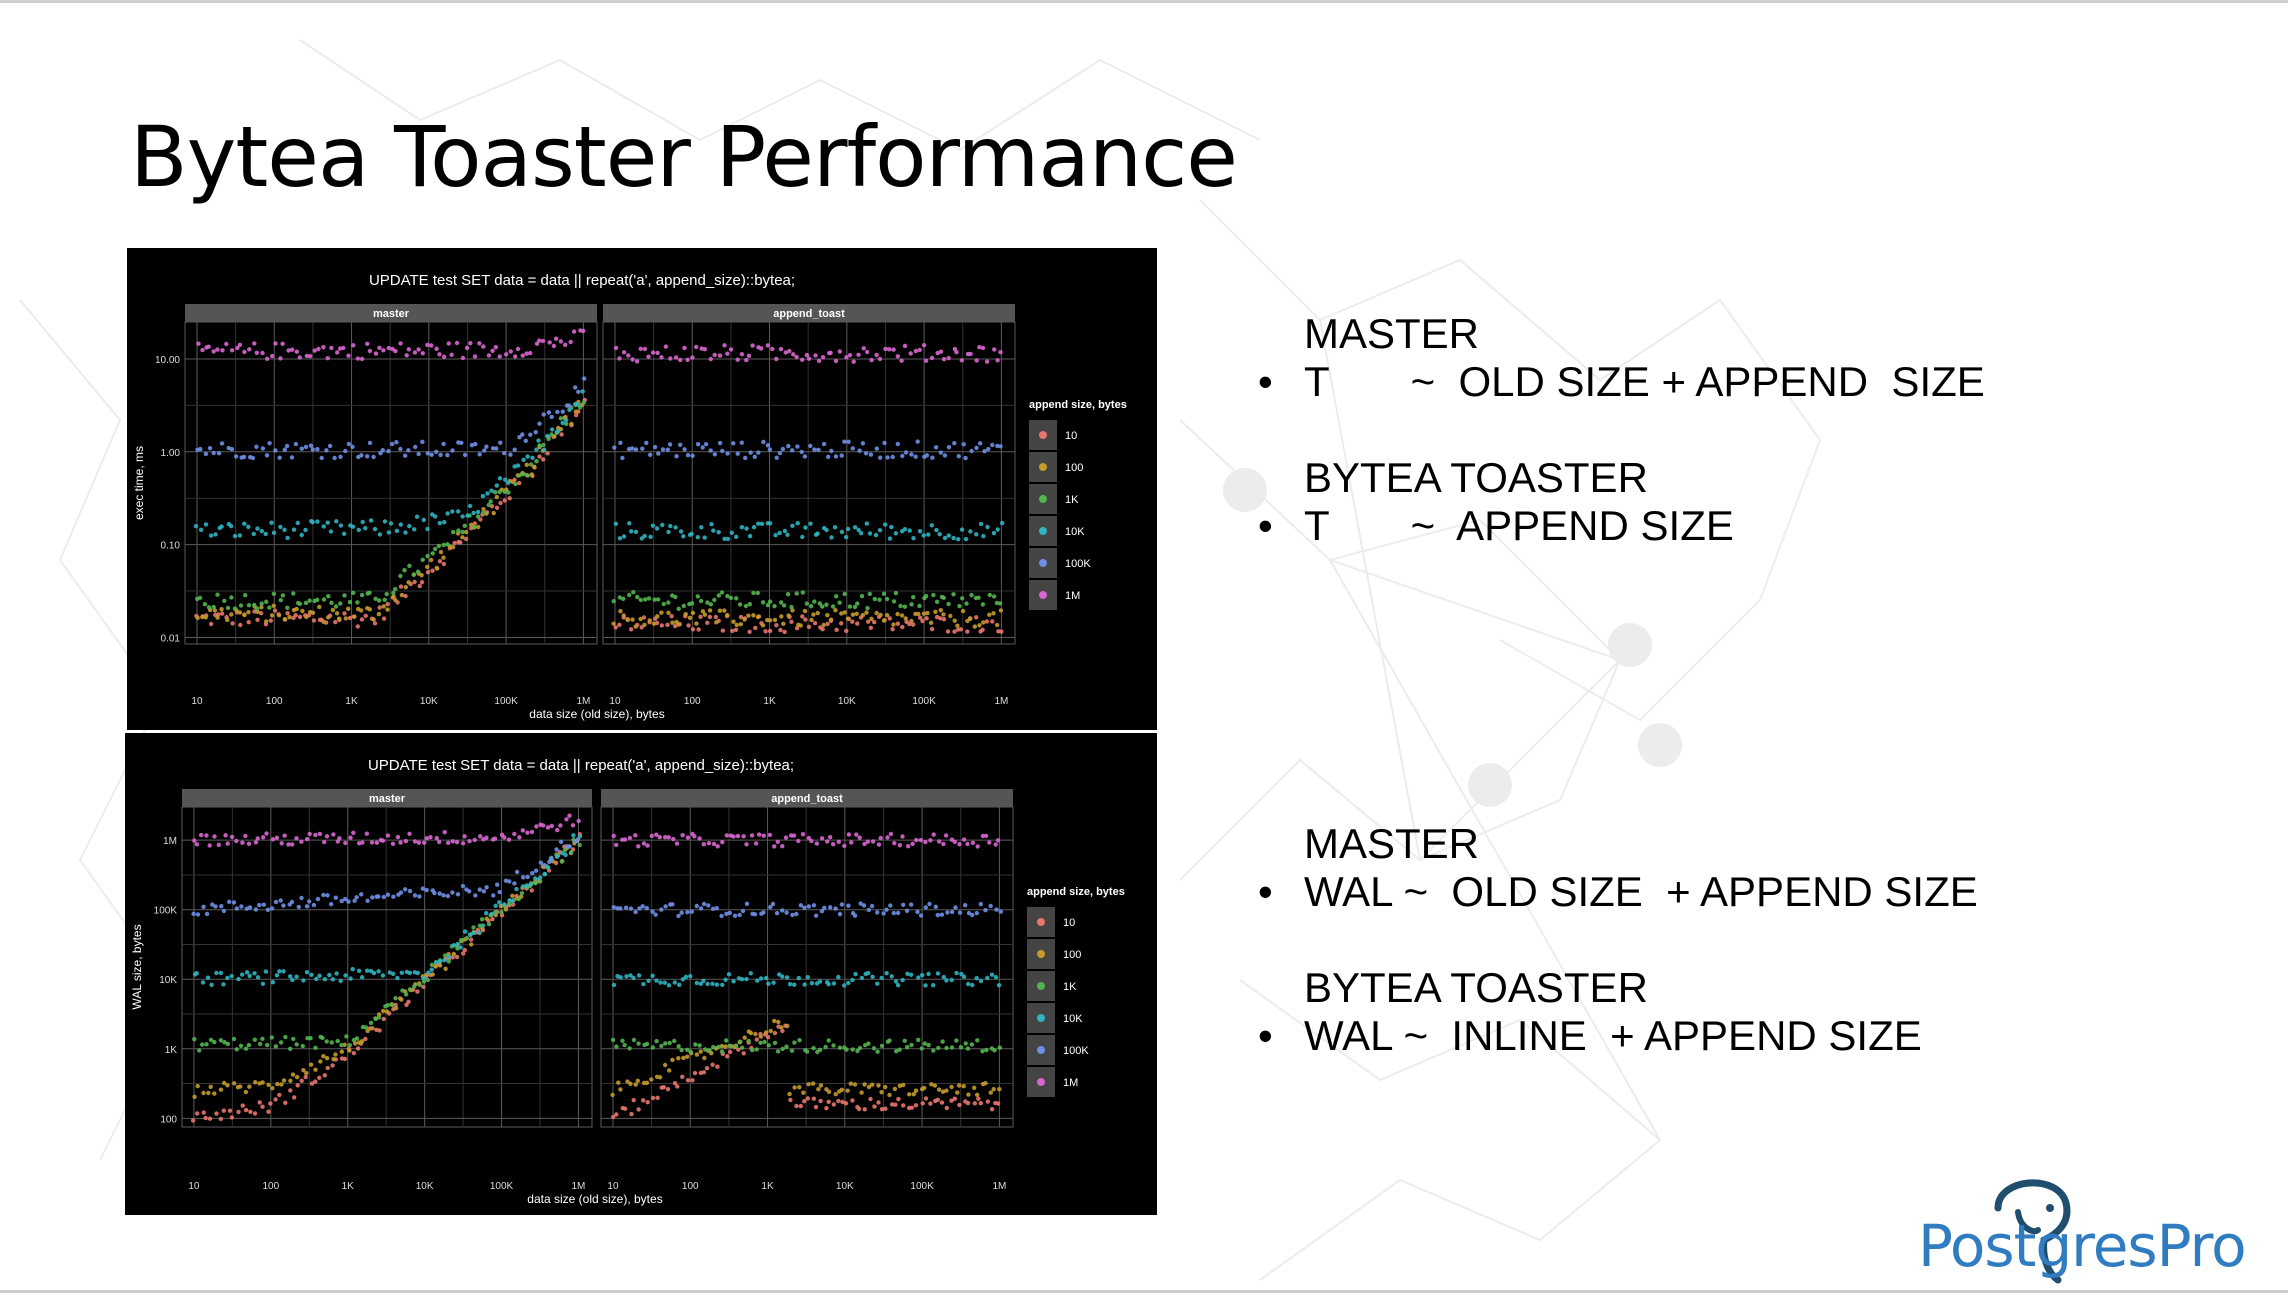 This screenshot has width=2288, height=1296. What do you see at coordinates (807, 618) in the screenshot?
I see `series-100-append_toast` at bounding box center [807, 618].